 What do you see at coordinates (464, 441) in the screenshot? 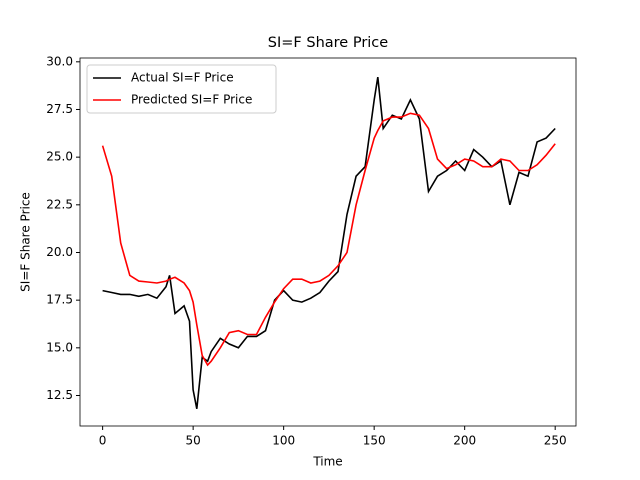
I see `x-tick-label: 200` at bounding box center [464, 441].